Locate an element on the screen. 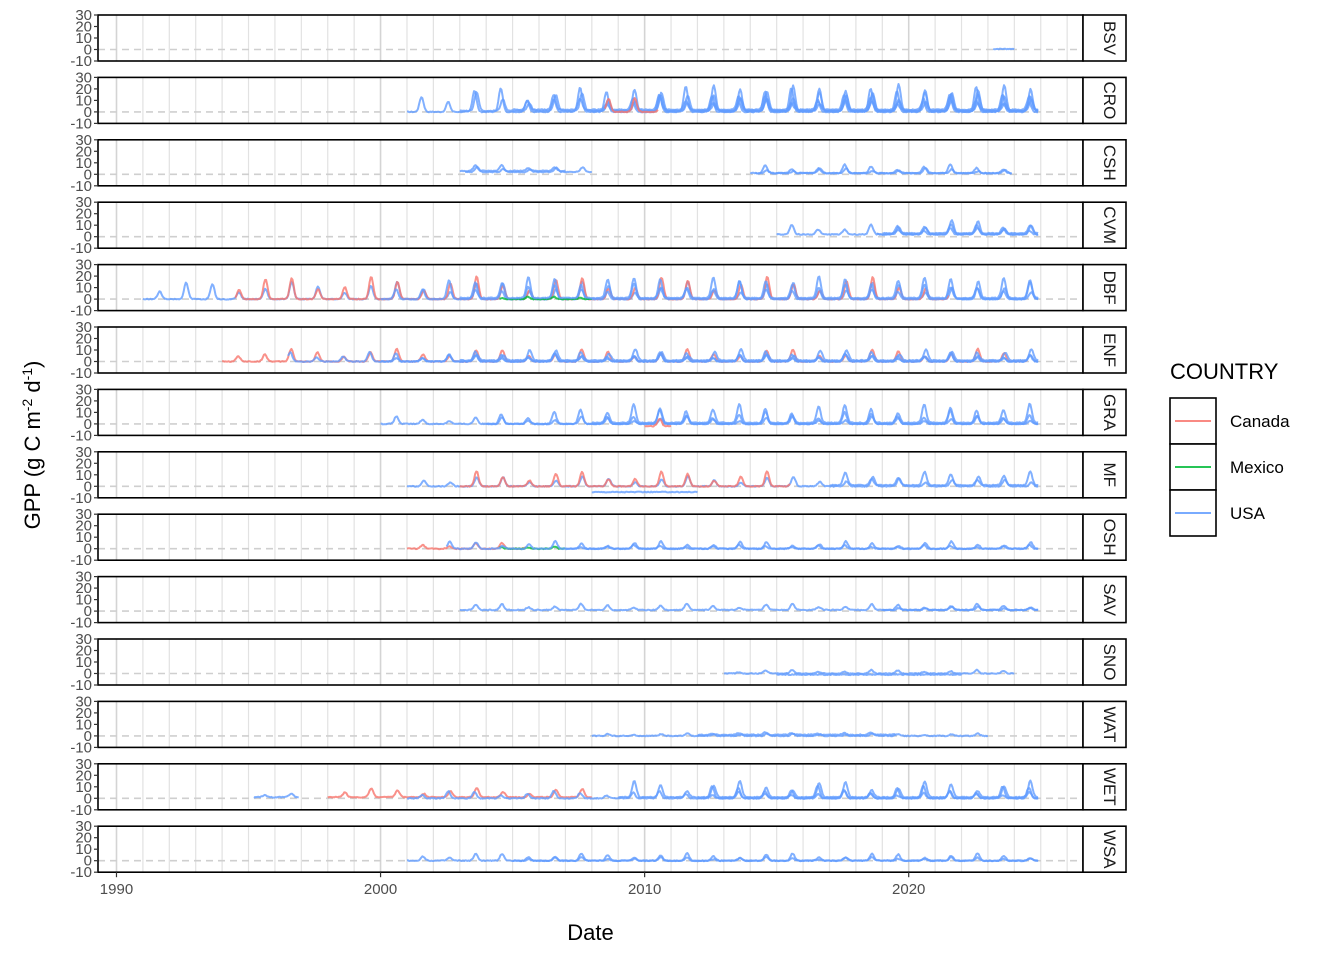 The image size is (1344, 960). y-axis-title-superscript: -2 is located at coordinates (27, 405).